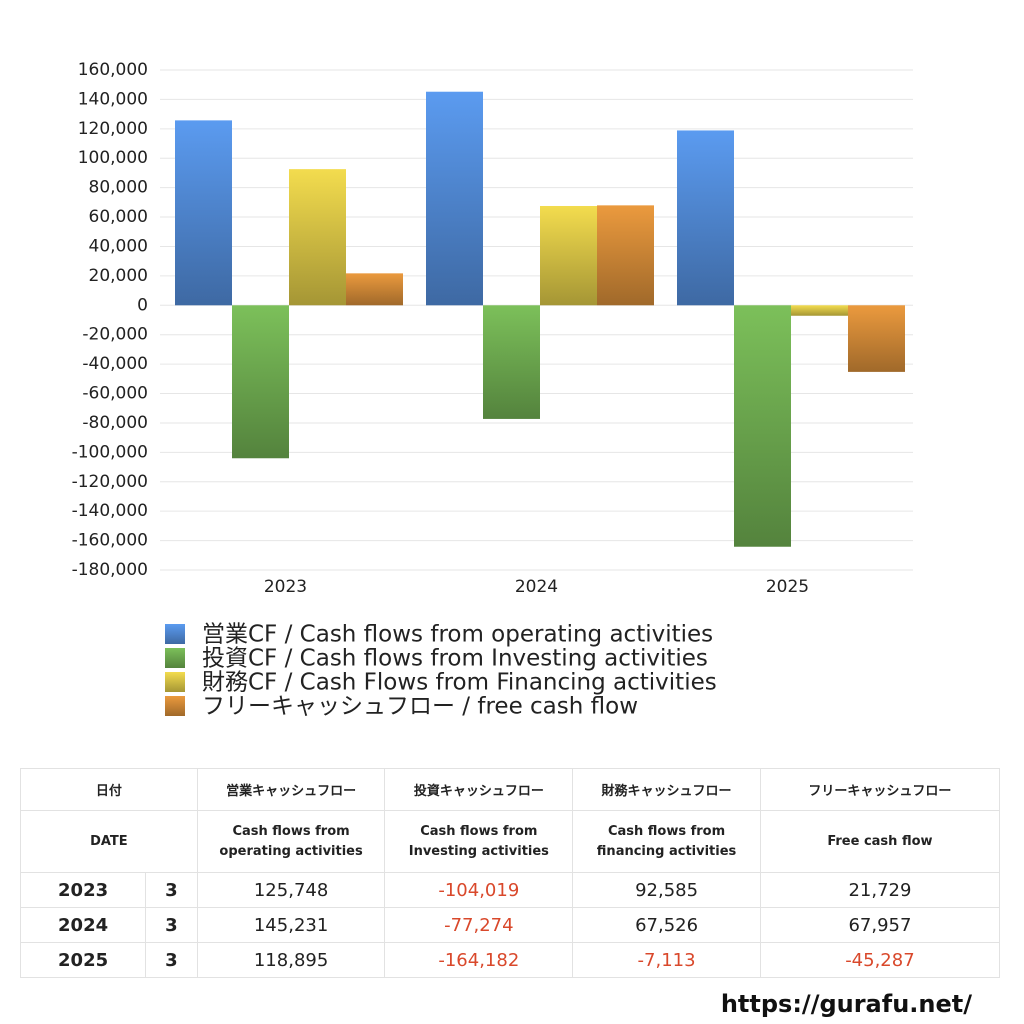 The width and height of the screenshot is (1024, 1024). I want to click on header-cell: 投資キャッシュフロー, so click(479, 789).